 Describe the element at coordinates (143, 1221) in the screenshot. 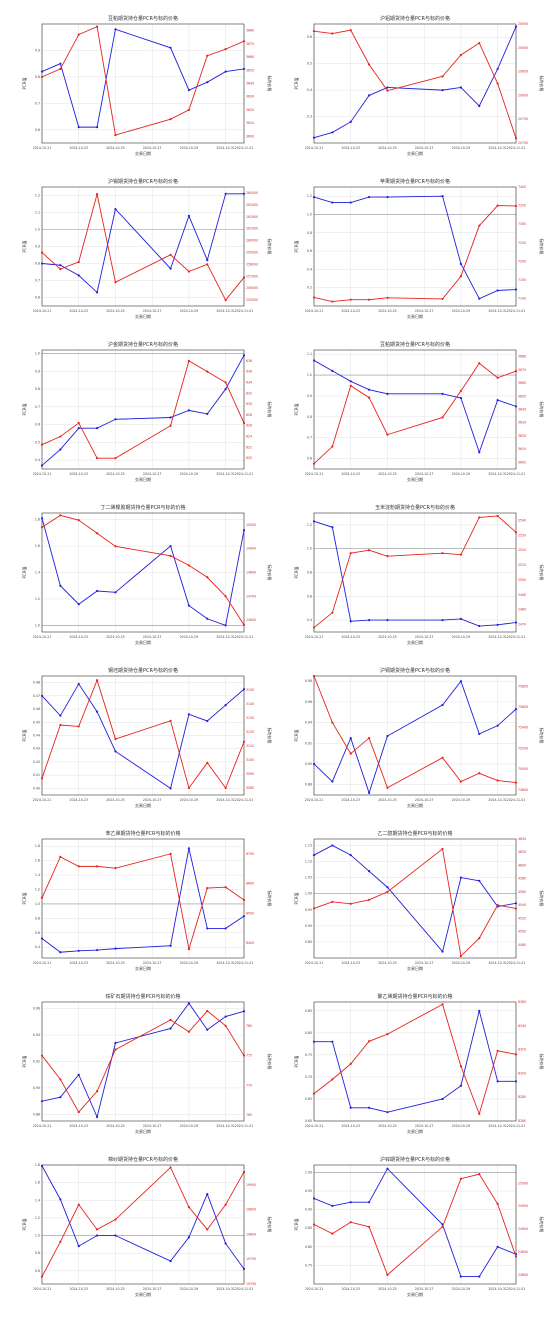

I see `price-series-line` at that location.